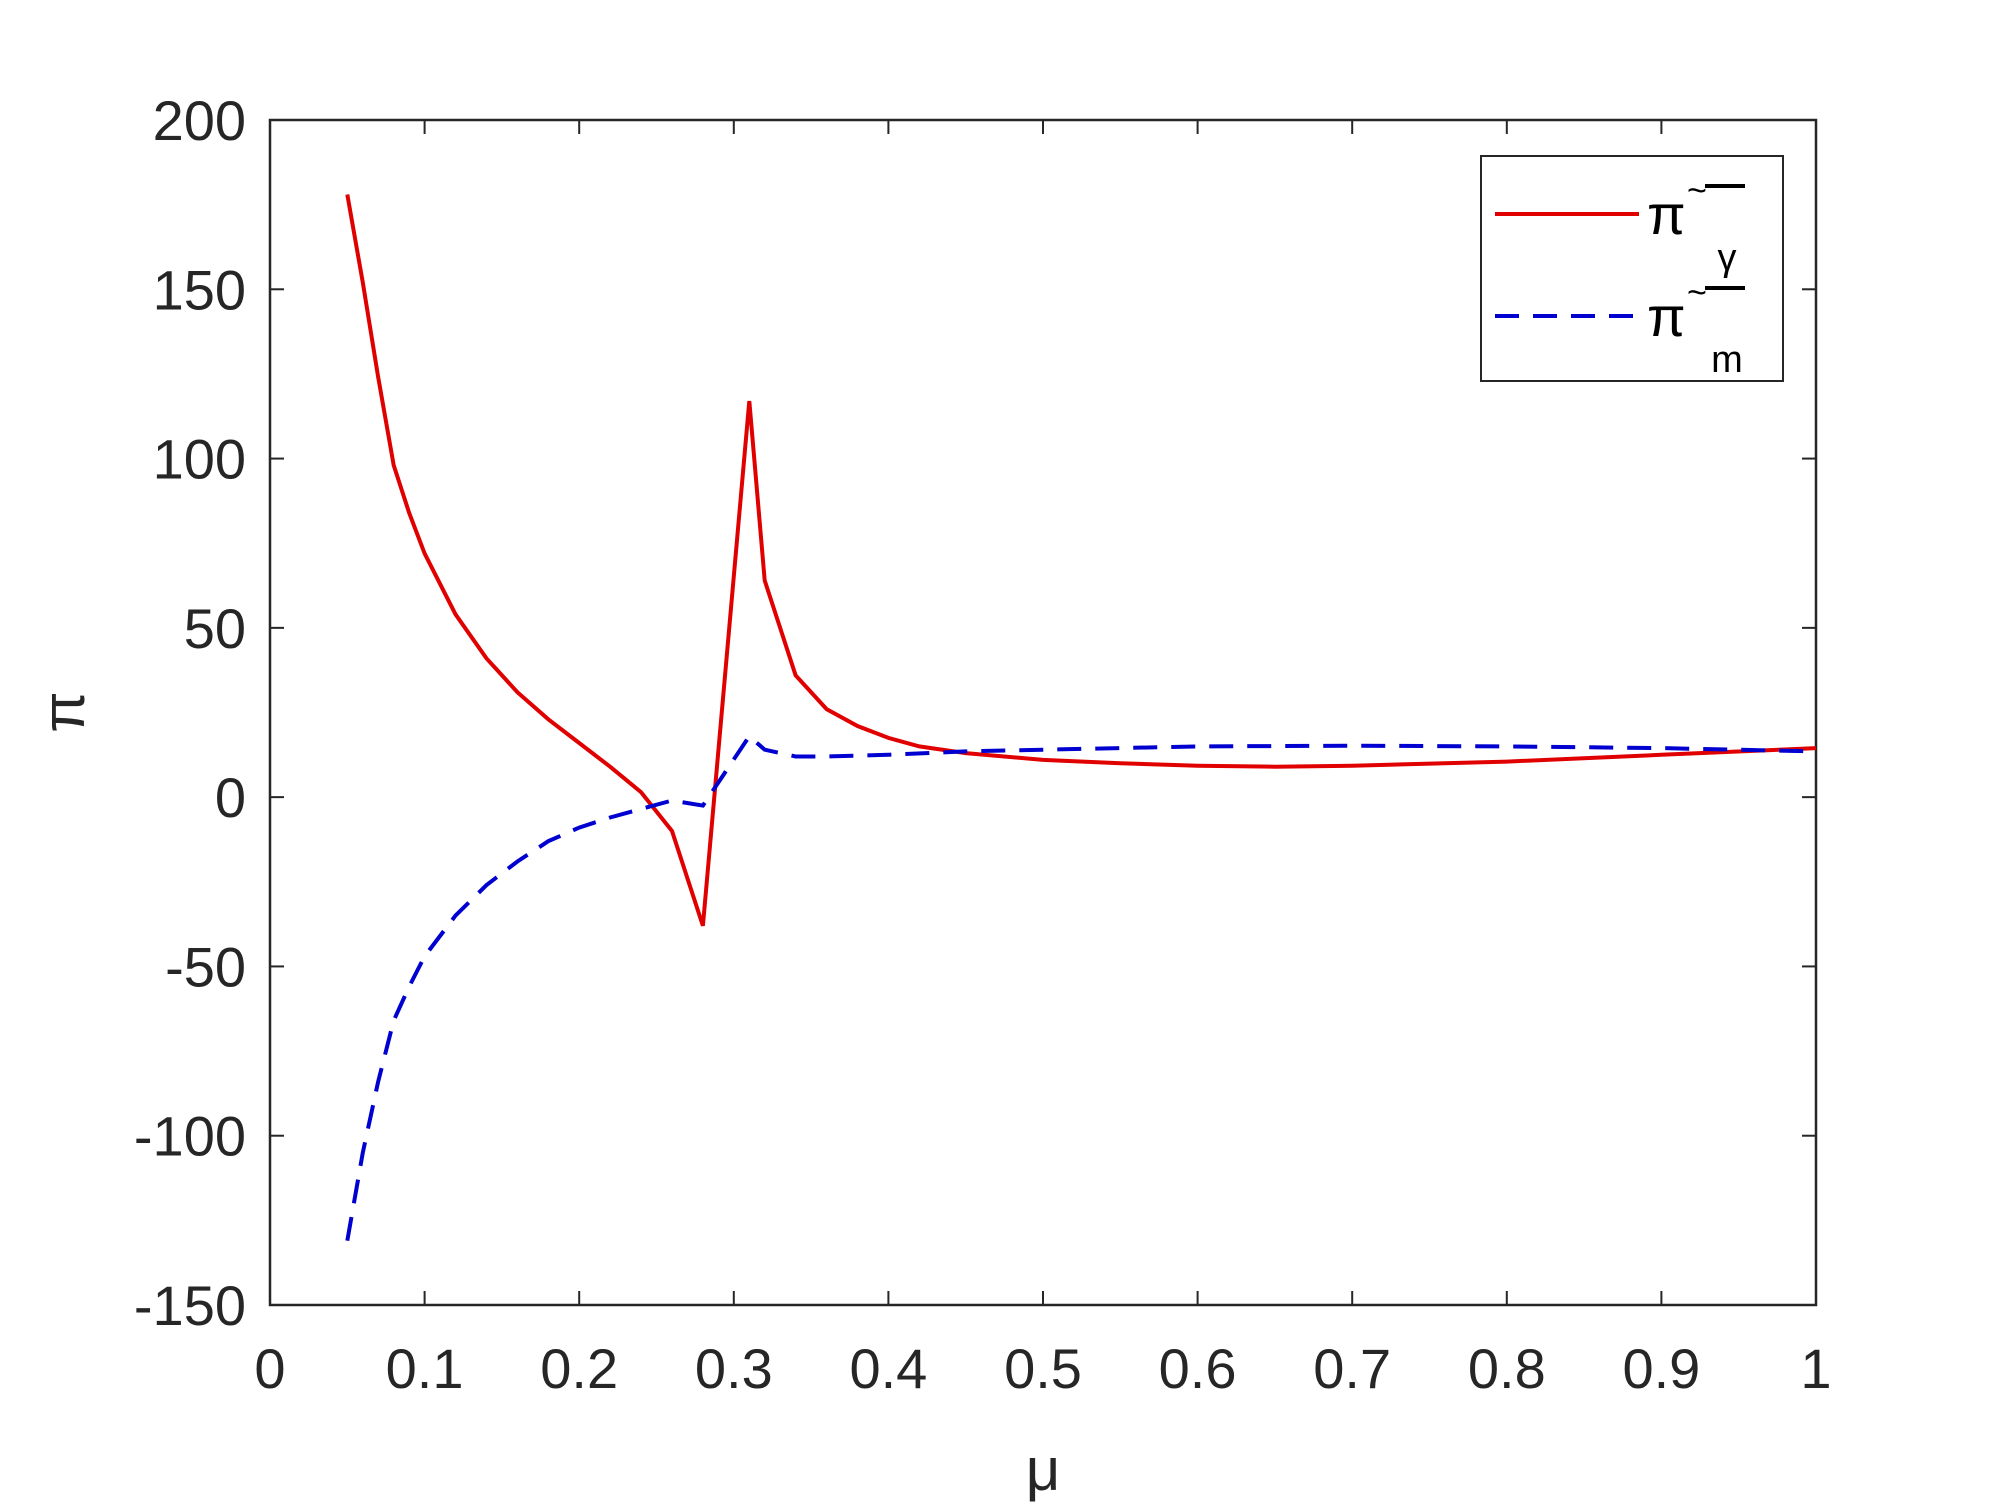 This screenshot has height=1504, width=2000. Describe the element at coordinates (1198, 1368) in the screenshot. I see `x-tick-label: 0.6` at that location.